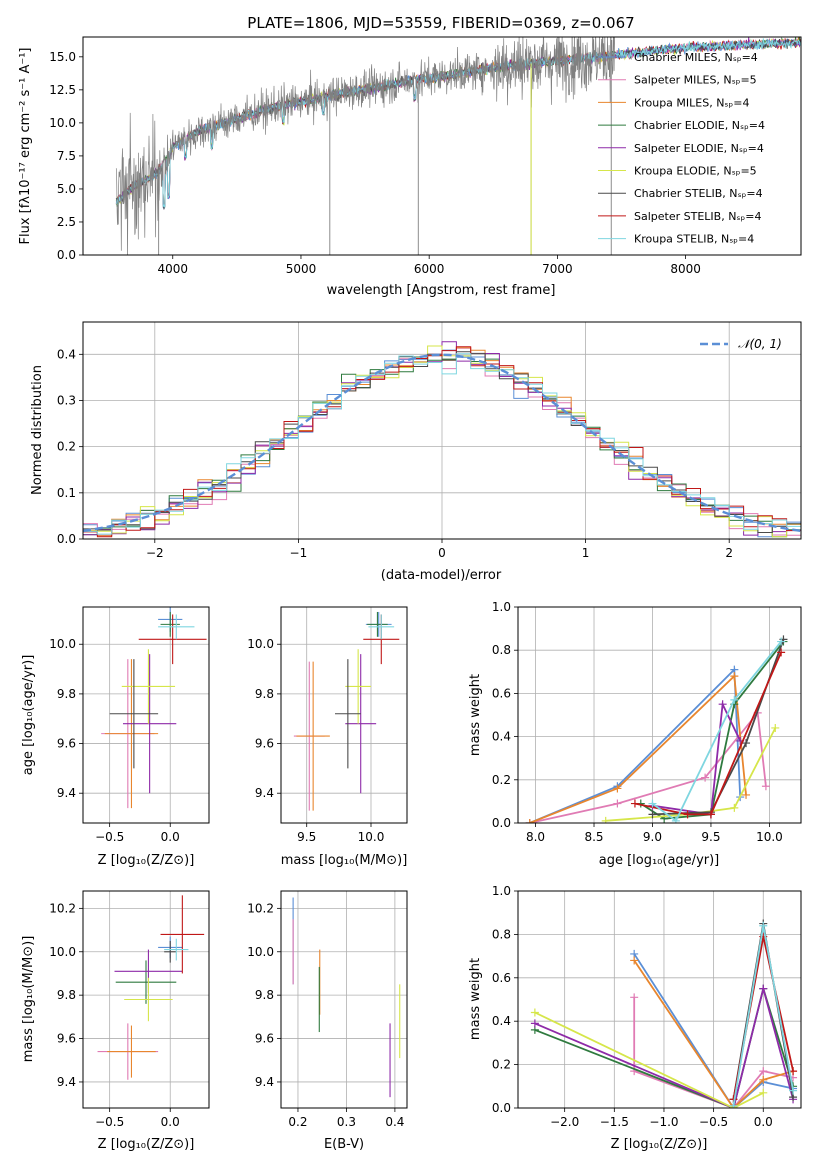 The image size is (819, 1170). I want to click on ebv-vs-mass-plot: 0.2 0.3 0.4 9.4 9.6 9.8 10.0 10.2, so click(327, 1009).